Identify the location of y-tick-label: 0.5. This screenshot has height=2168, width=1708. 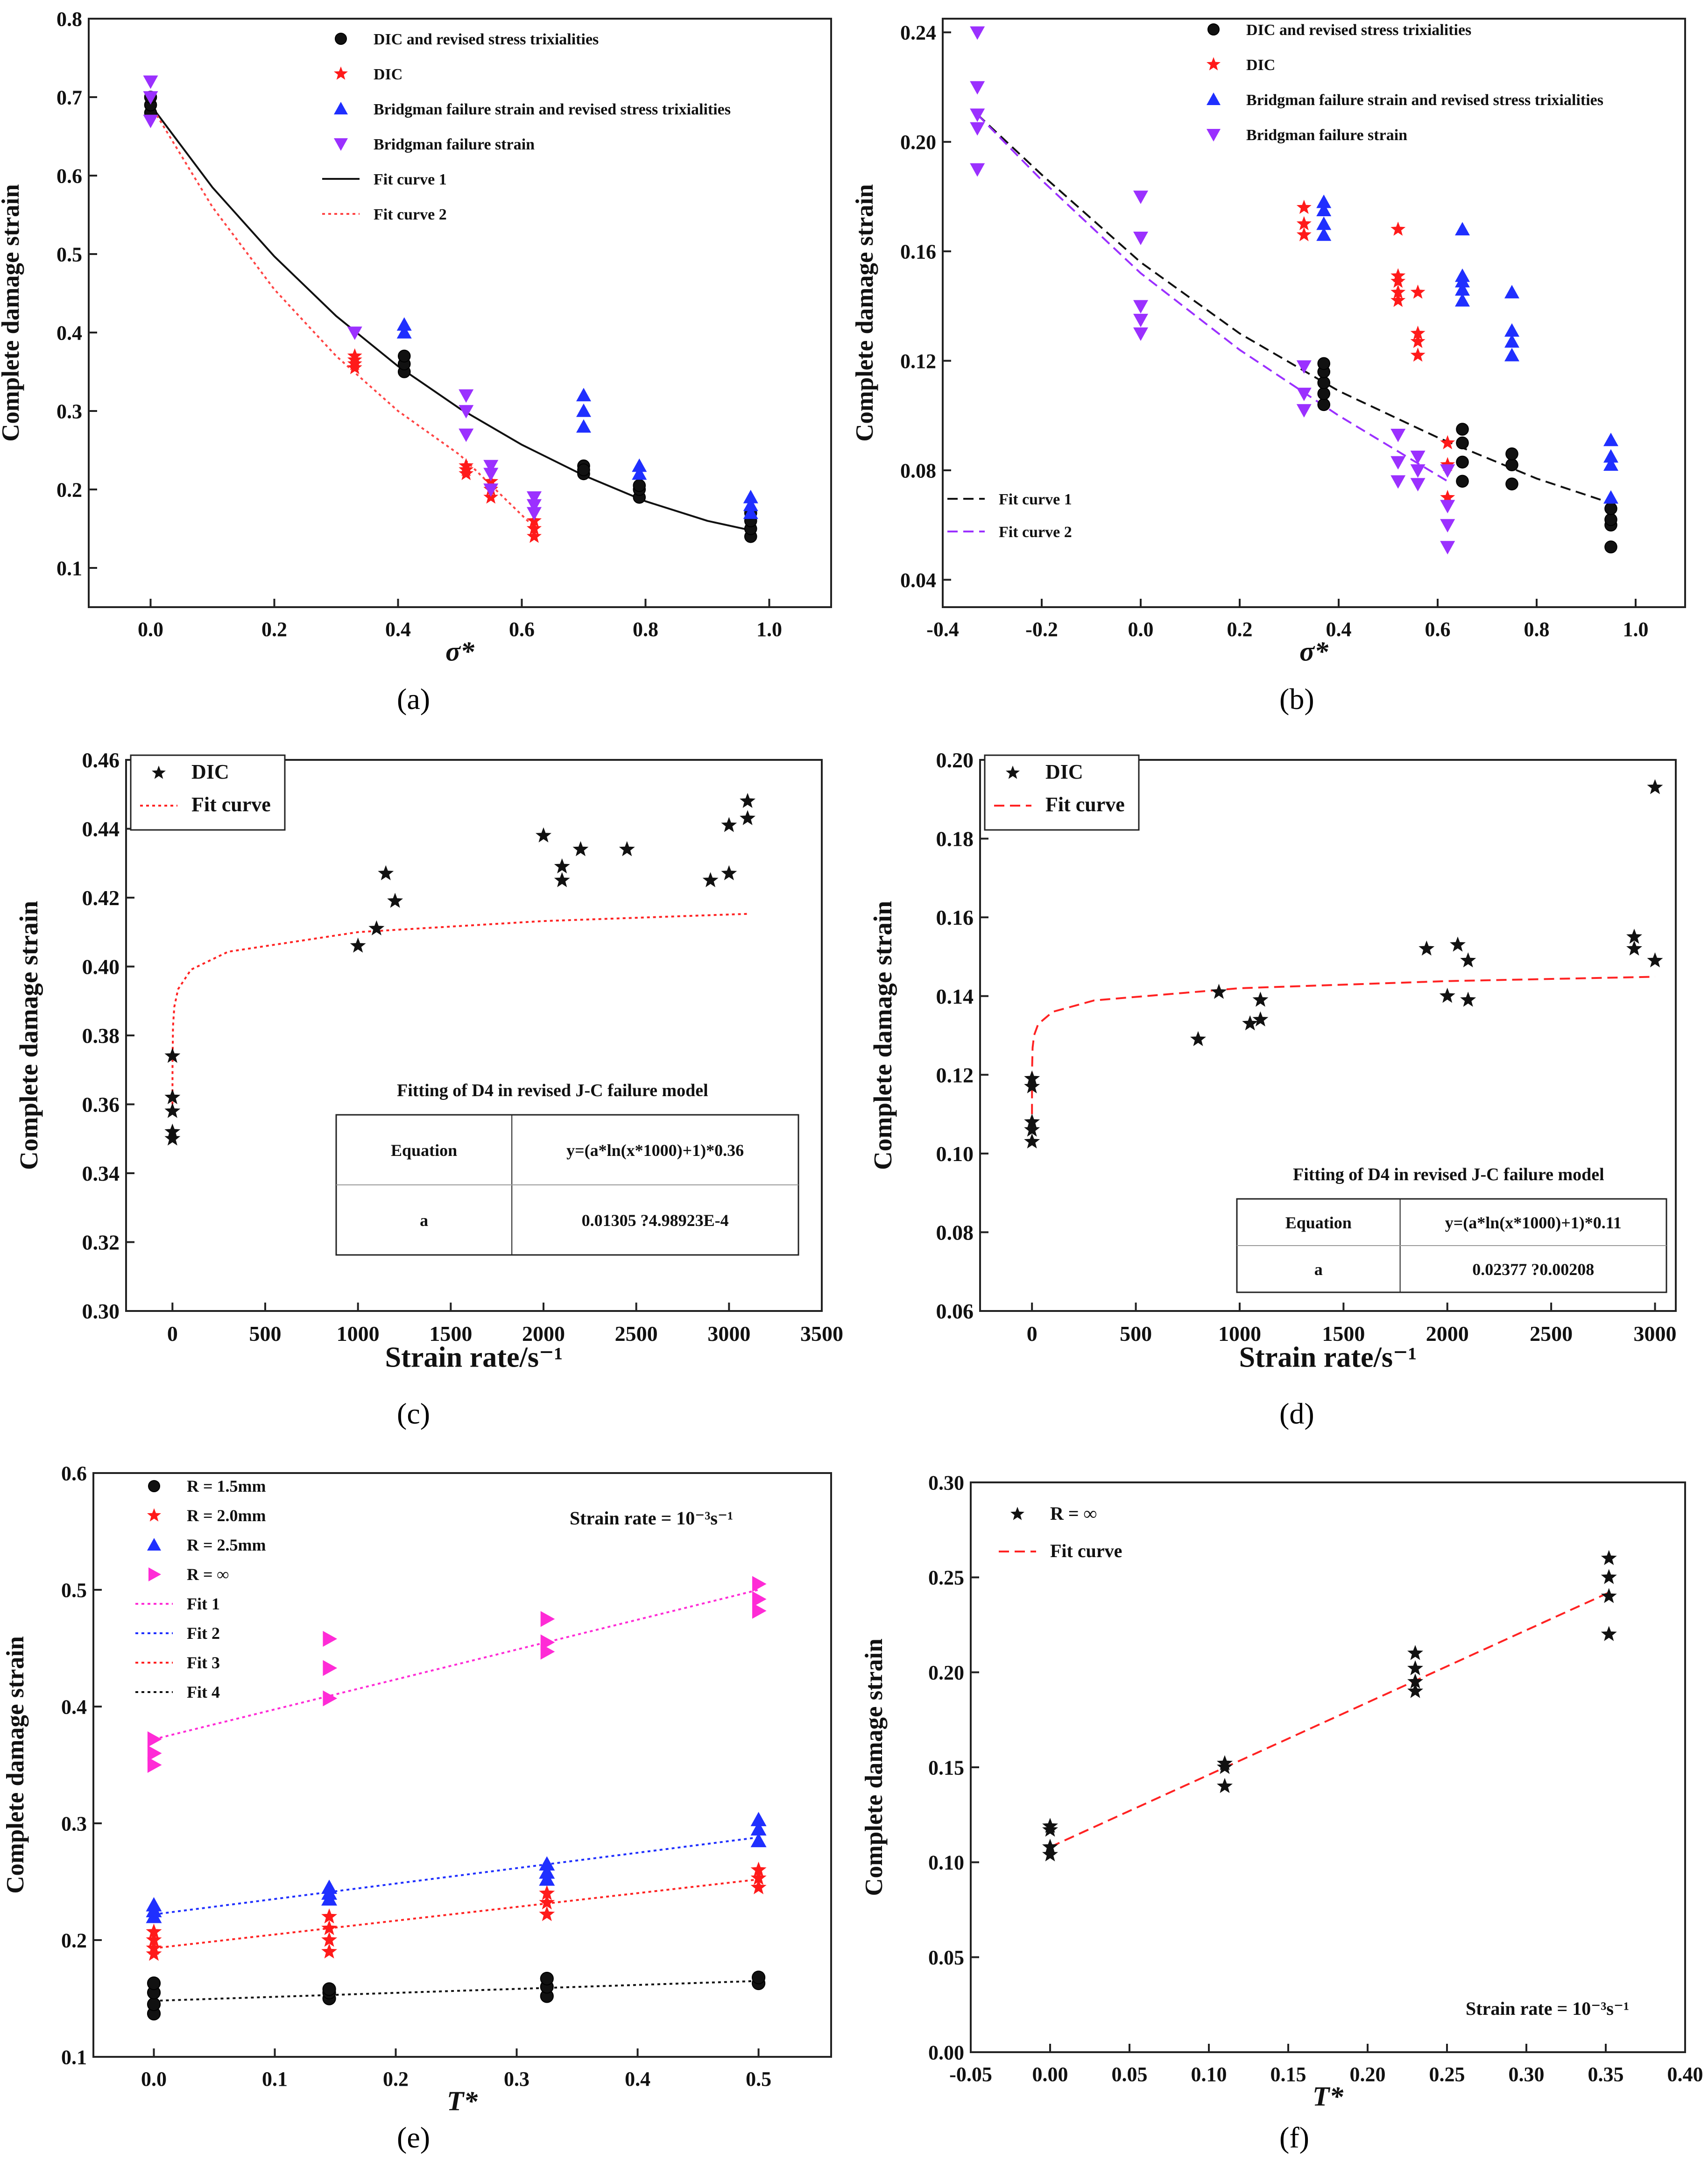
(74, 1590).